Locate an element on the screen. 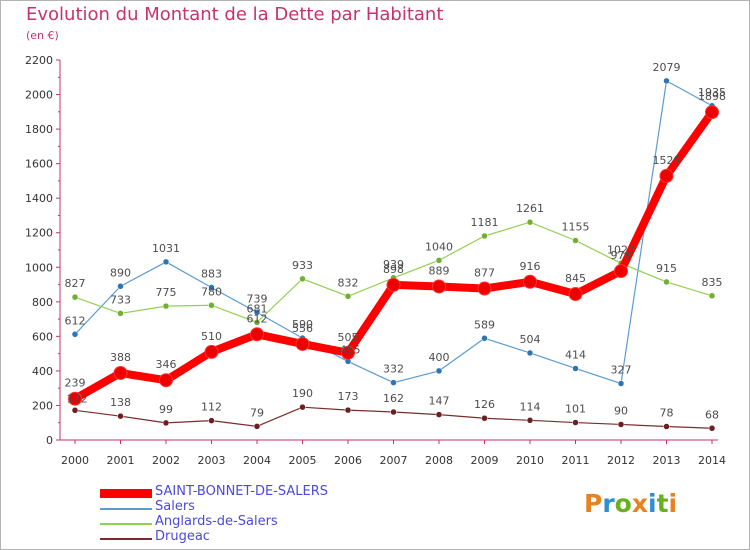 Image resolution: width=750 pixels, height=550 pixels. data-label: 933 is located at coordinates (302, 265).